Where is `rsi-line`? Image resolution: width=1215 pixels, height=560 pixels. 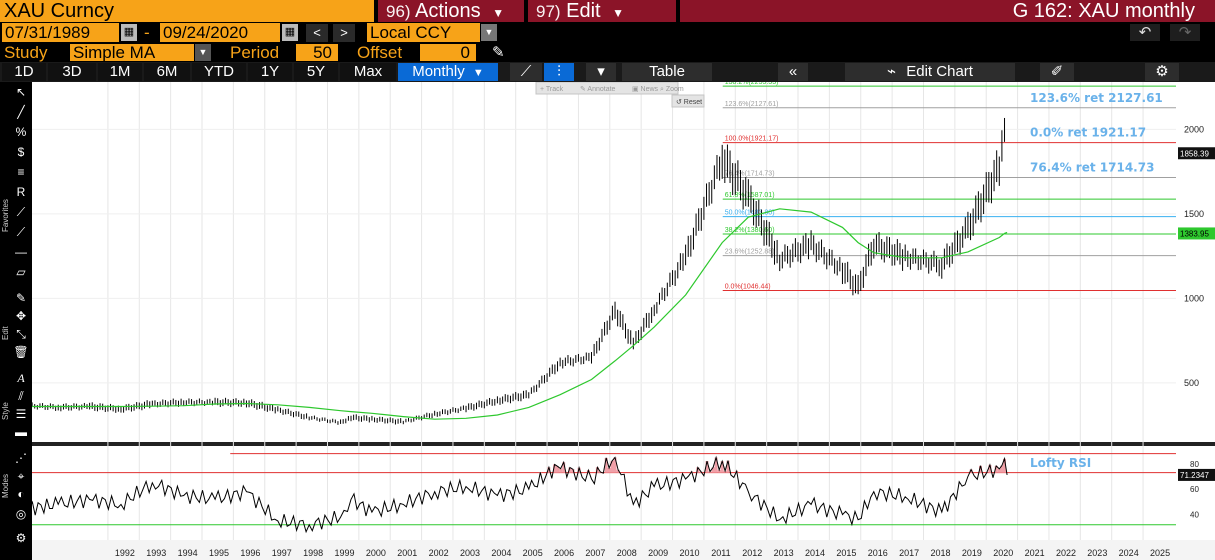
rsi-line is located at coordinates (520, 494).